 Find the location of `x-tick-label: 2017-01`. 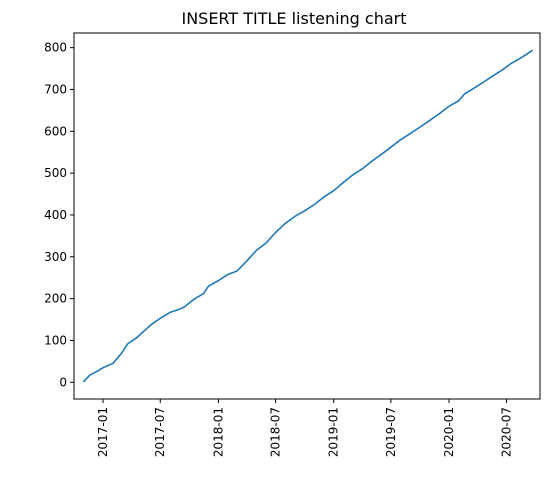

x-tick-label: 2017-01 is located at coordinates (103, 432).